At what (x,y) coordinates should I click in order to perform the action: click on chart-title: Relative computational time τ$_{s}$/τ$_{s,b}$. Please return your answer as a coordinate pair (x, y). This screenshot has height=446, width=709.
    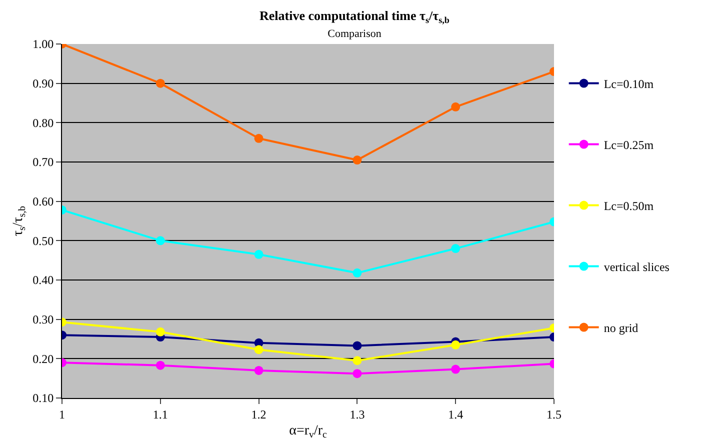
    Looking at the image, I should click on (355, 16).